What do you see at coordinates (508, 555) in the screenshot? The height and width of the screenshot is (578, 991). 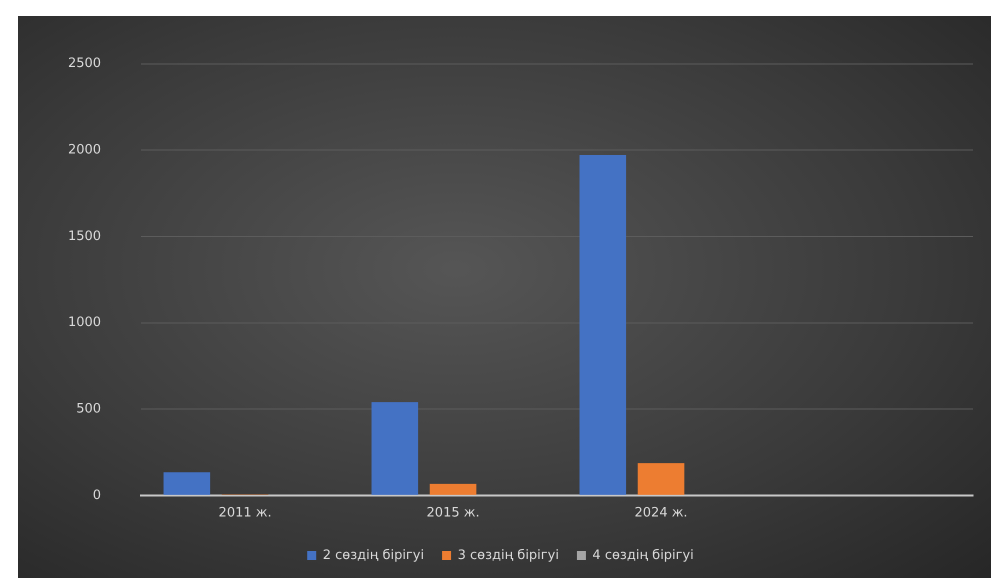 I see `legend-label: 3 сөздің бірігуі` at bounding box center [508, 555].